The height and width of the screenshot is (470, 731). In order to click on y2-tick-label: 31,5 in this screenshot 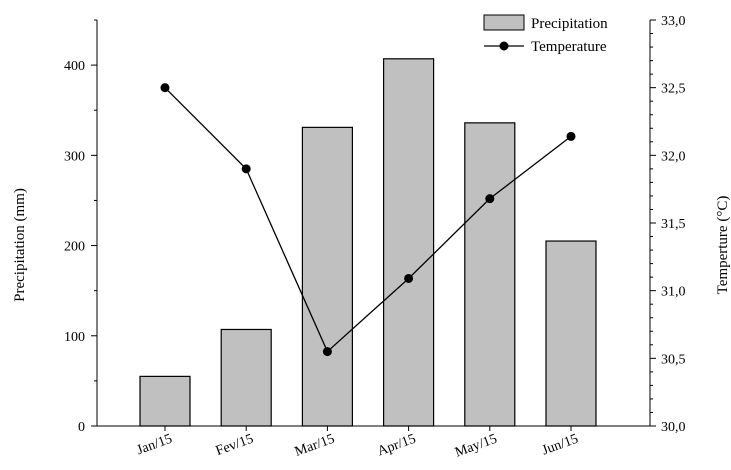, I will do `click(673, 224)`.